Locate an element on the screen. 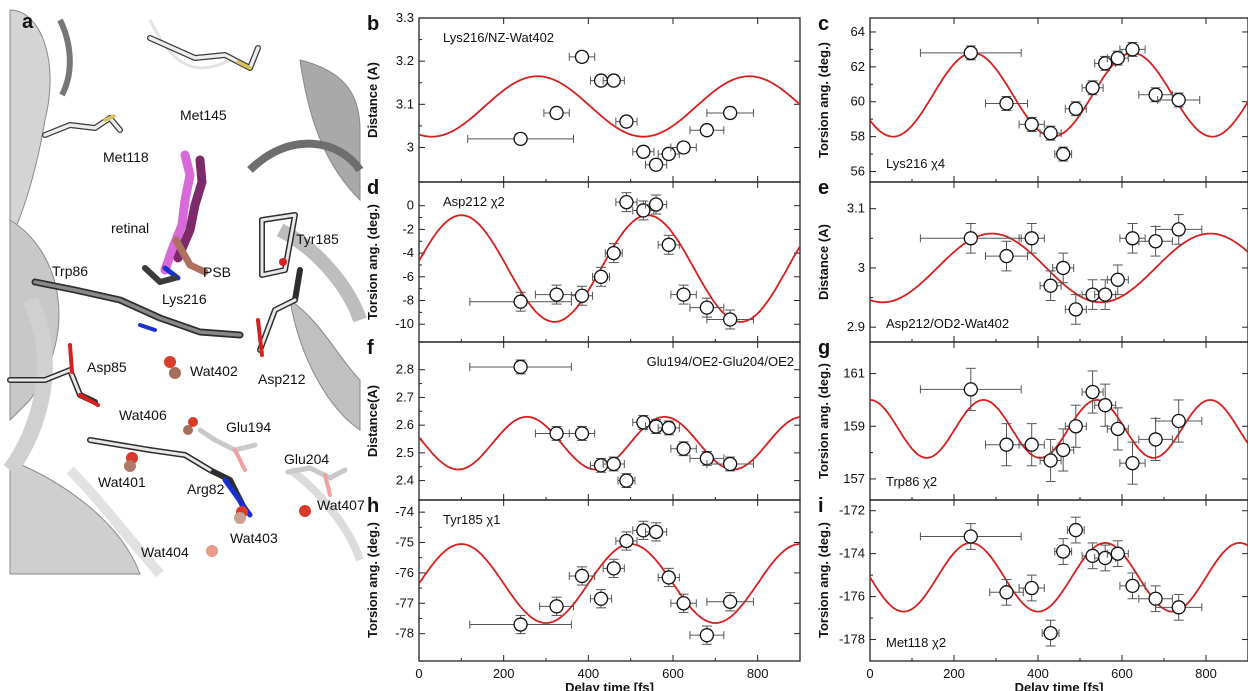 This screenshot has height=691, width=1248. y-tick-label: 2.9 is located at coordinates (856, 326).